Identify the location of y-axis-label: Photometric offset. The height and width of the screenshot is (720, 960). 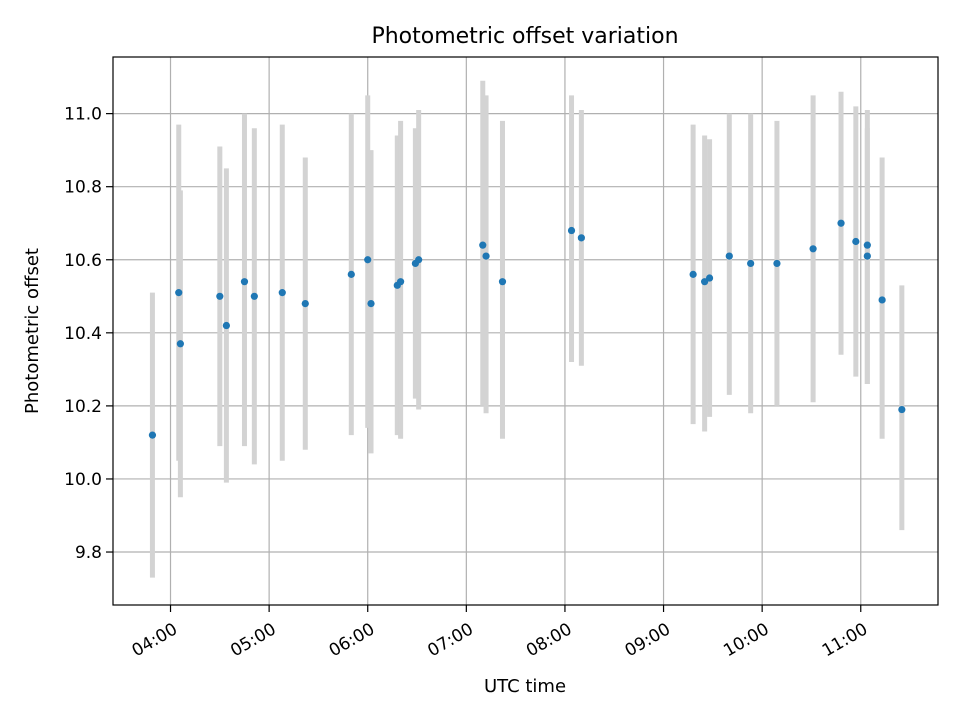
(32, 331).